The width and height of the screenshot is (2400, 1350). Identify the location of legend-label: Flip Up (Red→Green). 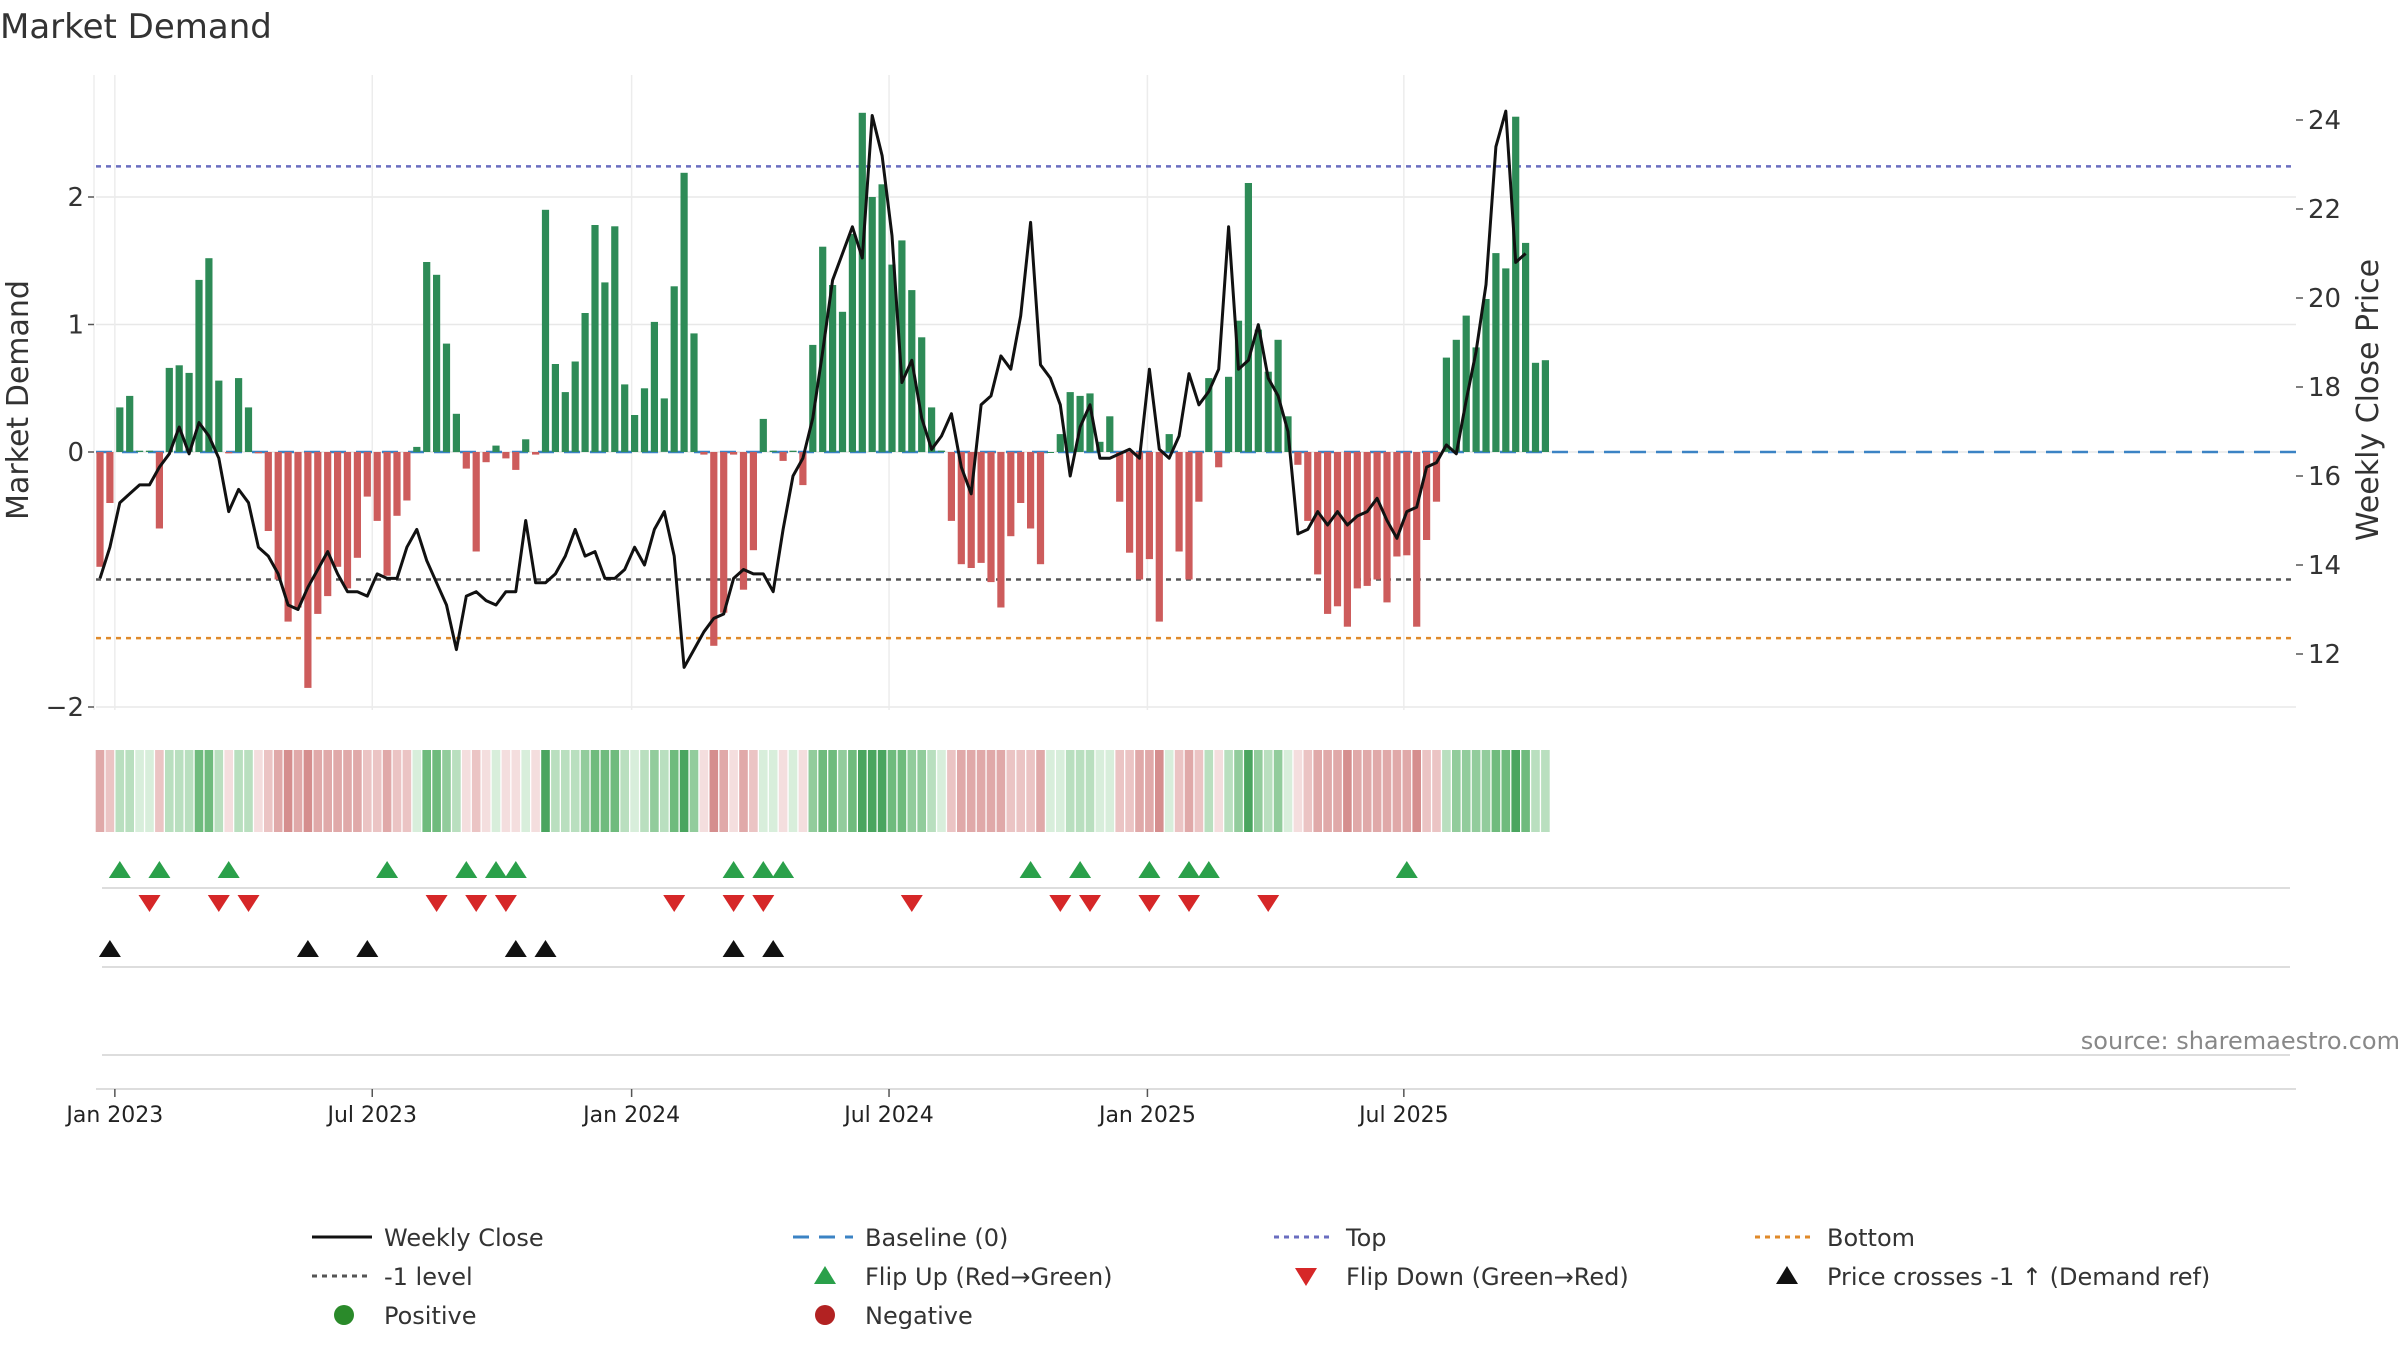
(989, 1277).